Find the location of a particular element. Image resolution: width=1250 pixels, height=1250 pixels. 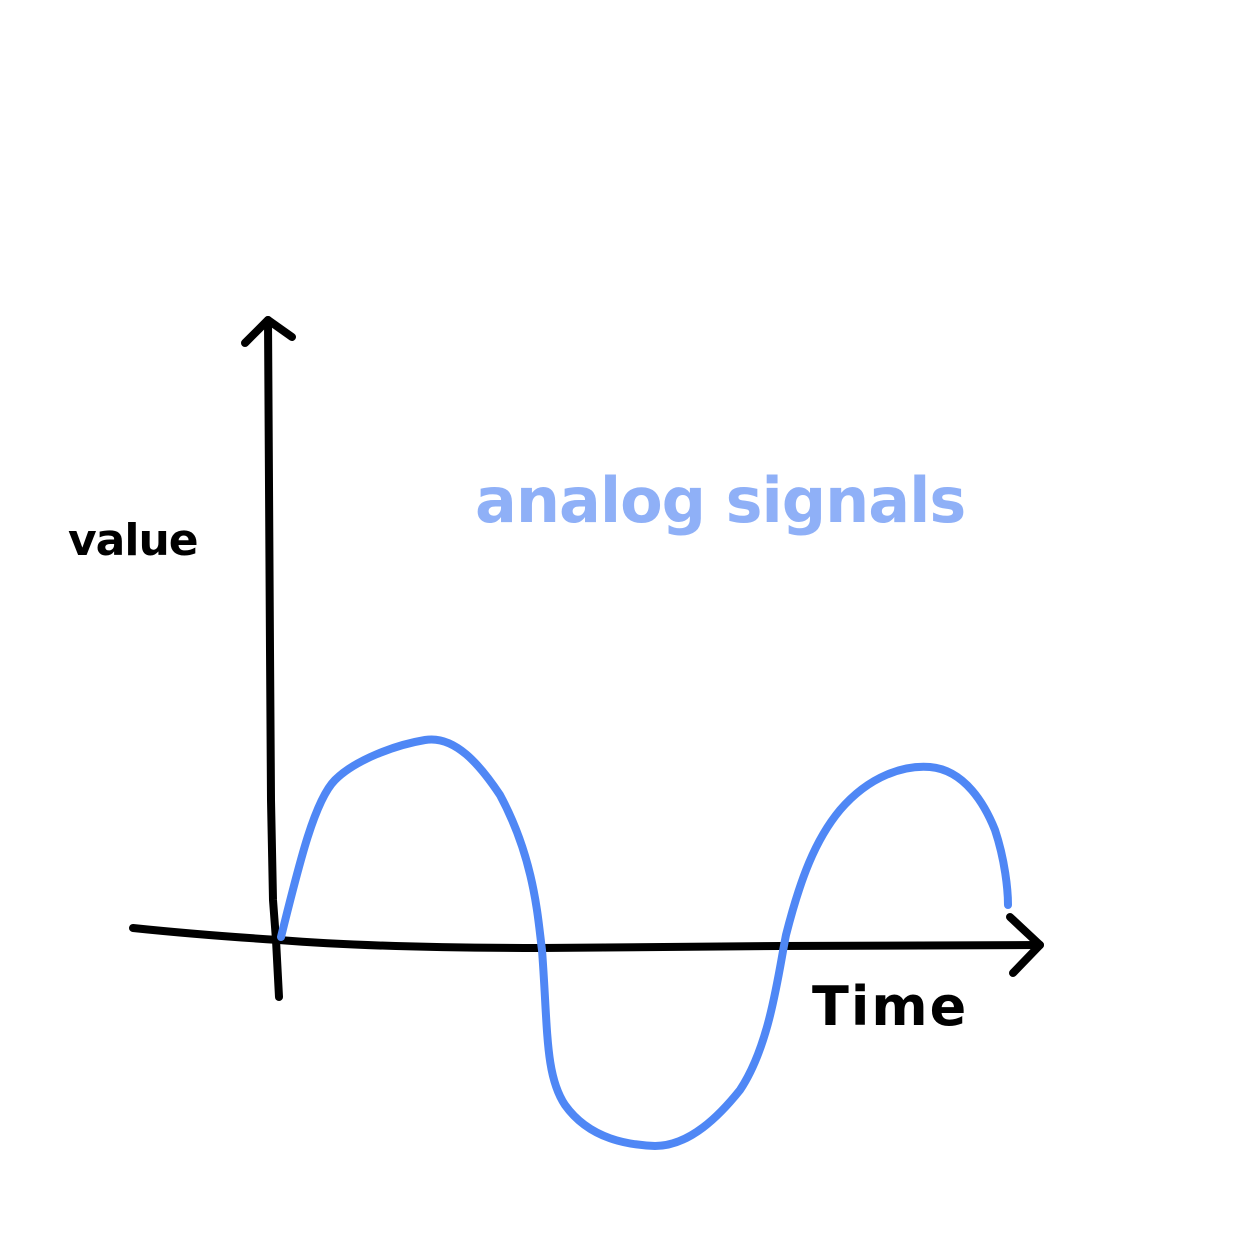

x-axis-arrowhead is located at coordinates (1025, 945).